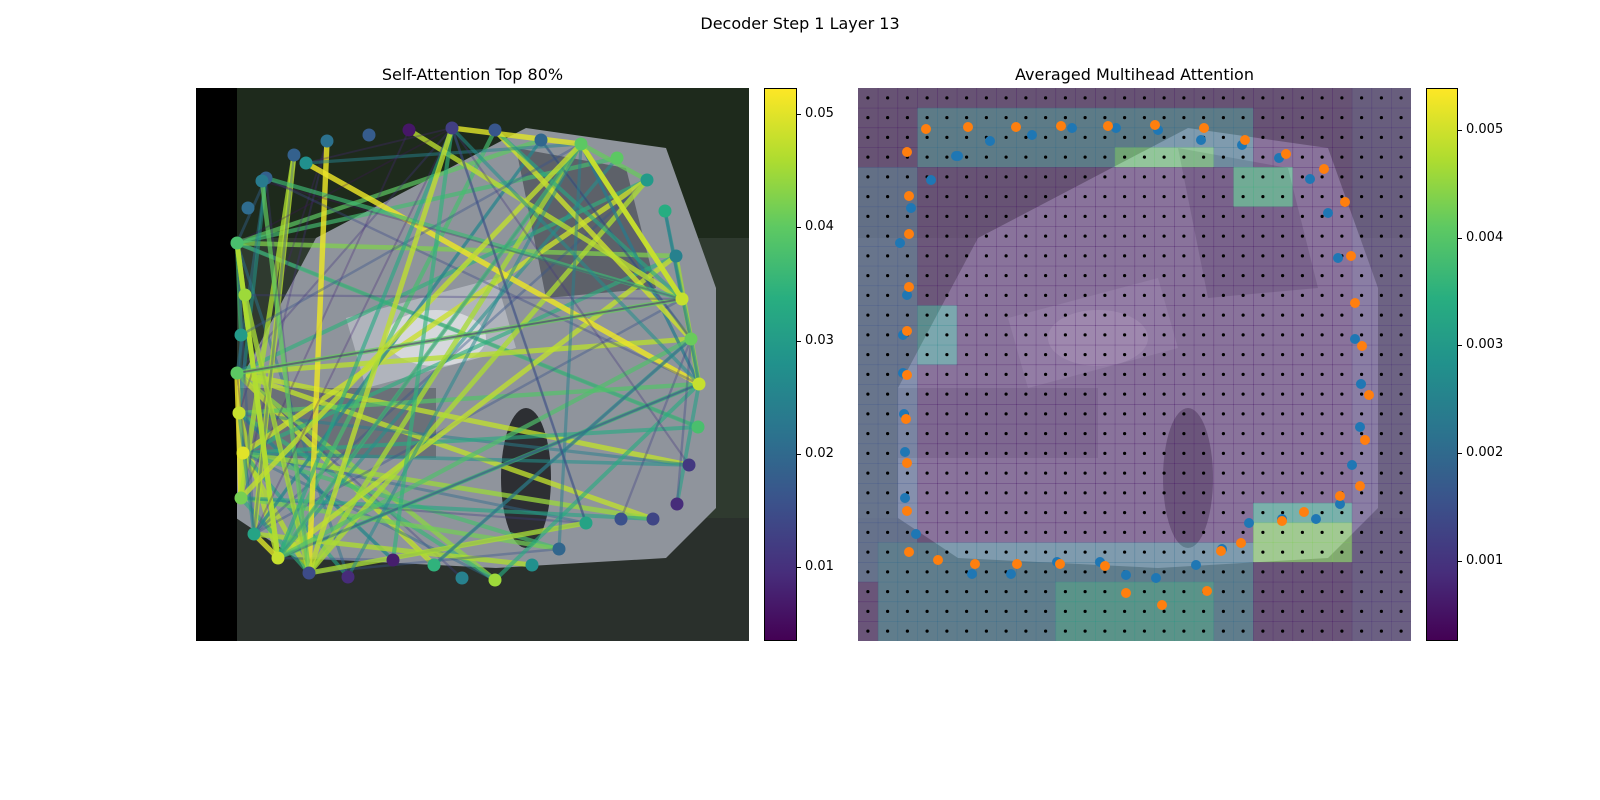 Image resolution: width=1600 pixels, height=800 pixels. Describe the element at coordinates (1485, 344) in the screenshot. I see `right-colorbar-tick-label: 0.003` at that location.